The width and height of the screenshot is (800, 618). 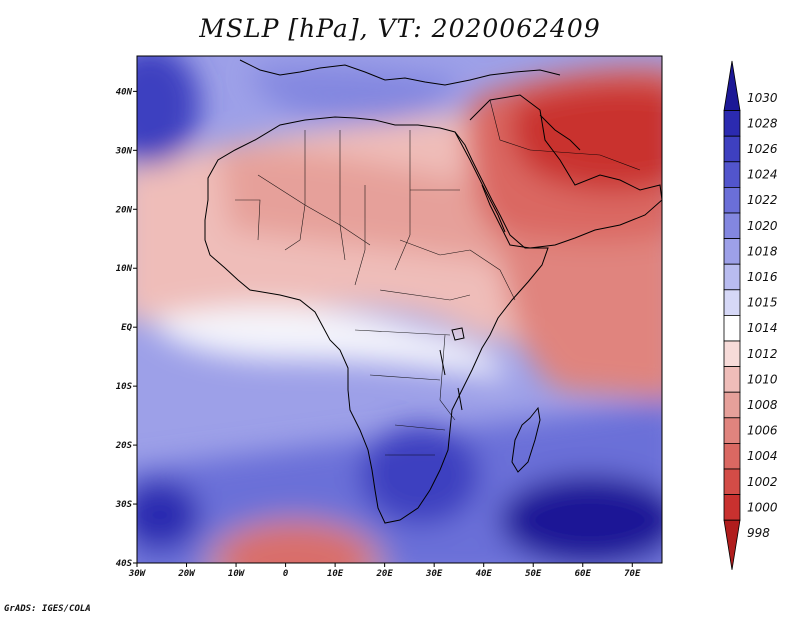 I want to click on madagascar-coastline, so click(x=526, y=439).